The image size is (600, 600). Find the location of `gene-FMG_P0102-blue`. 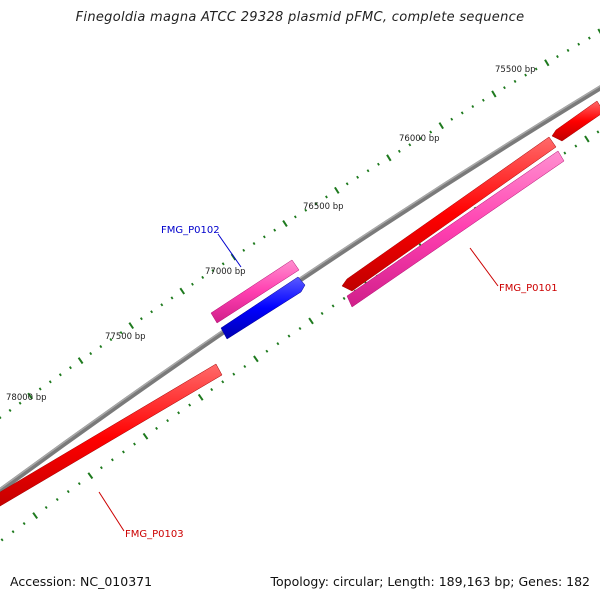

gene-FMG_P0102-blue is located at coordinates (263, 308).